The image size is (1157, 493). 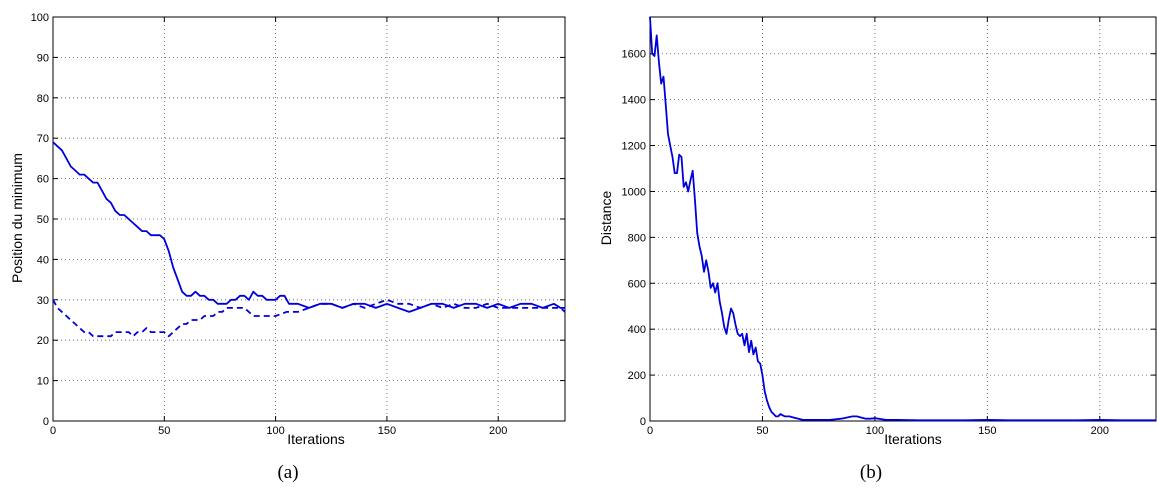 I want to click on panel-a-ytick-label: 80, so click(x=43, y=99).